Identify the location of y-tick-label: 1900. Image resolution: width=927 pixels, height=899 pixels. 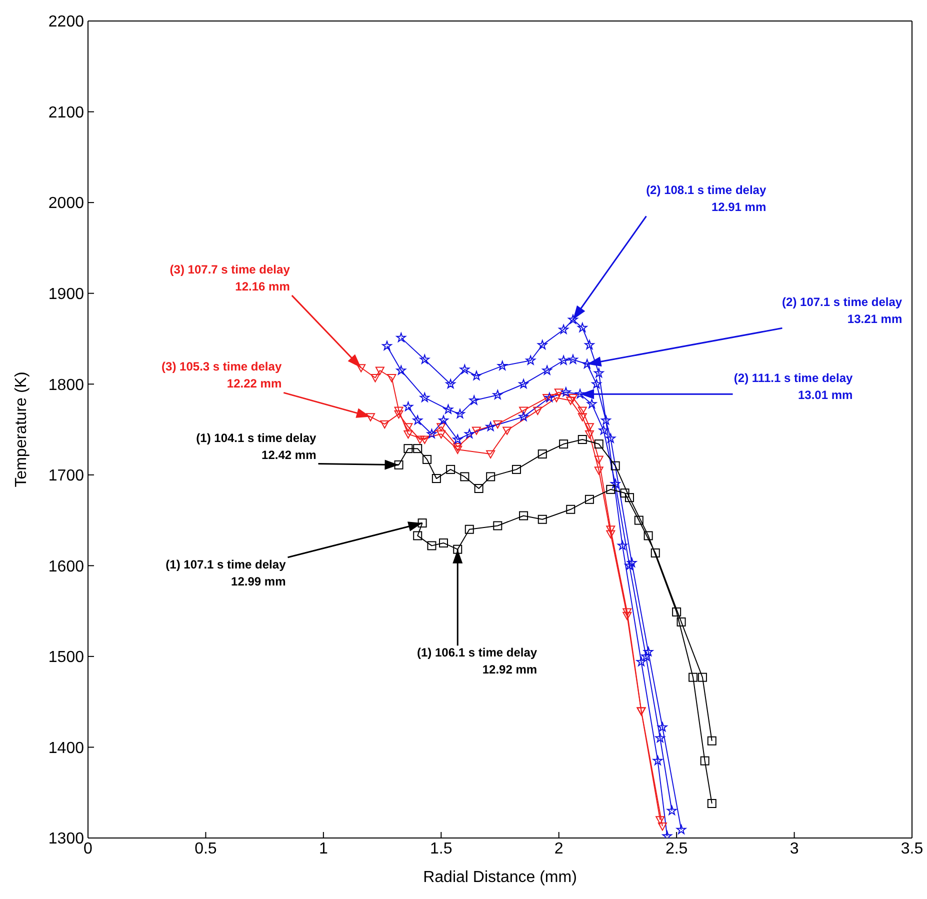
(66, 295).